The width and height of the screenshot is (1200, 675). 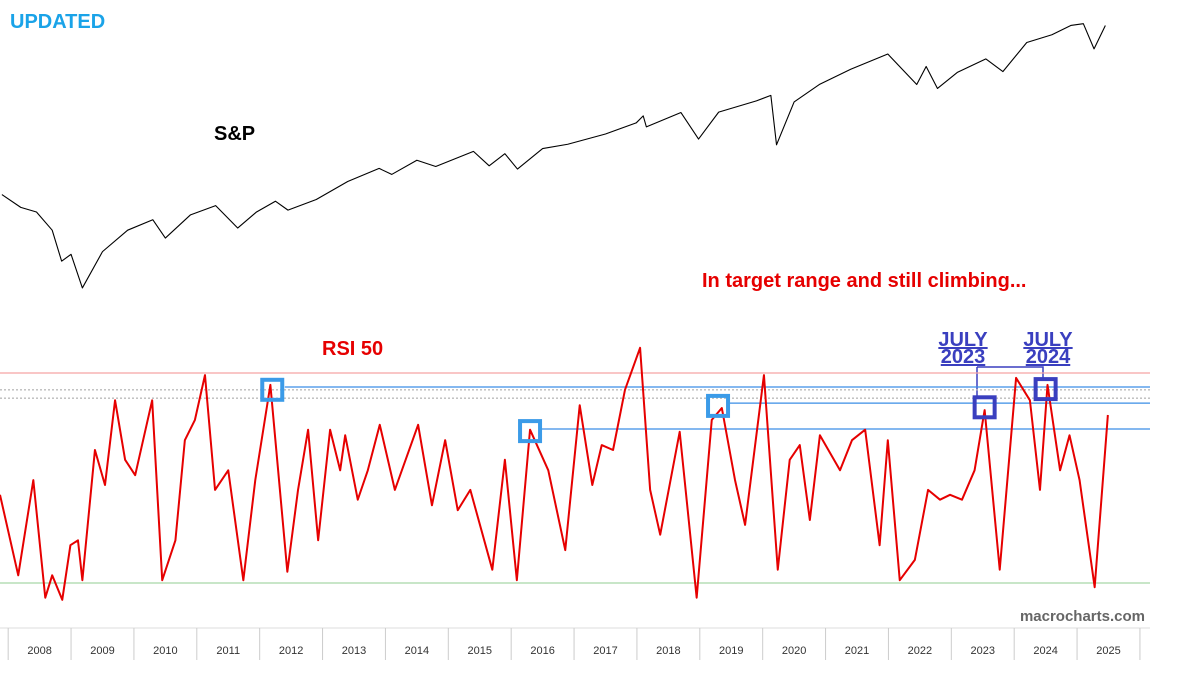 I want to click on x-tick-label: 2025, so click(x=1108, y=651).